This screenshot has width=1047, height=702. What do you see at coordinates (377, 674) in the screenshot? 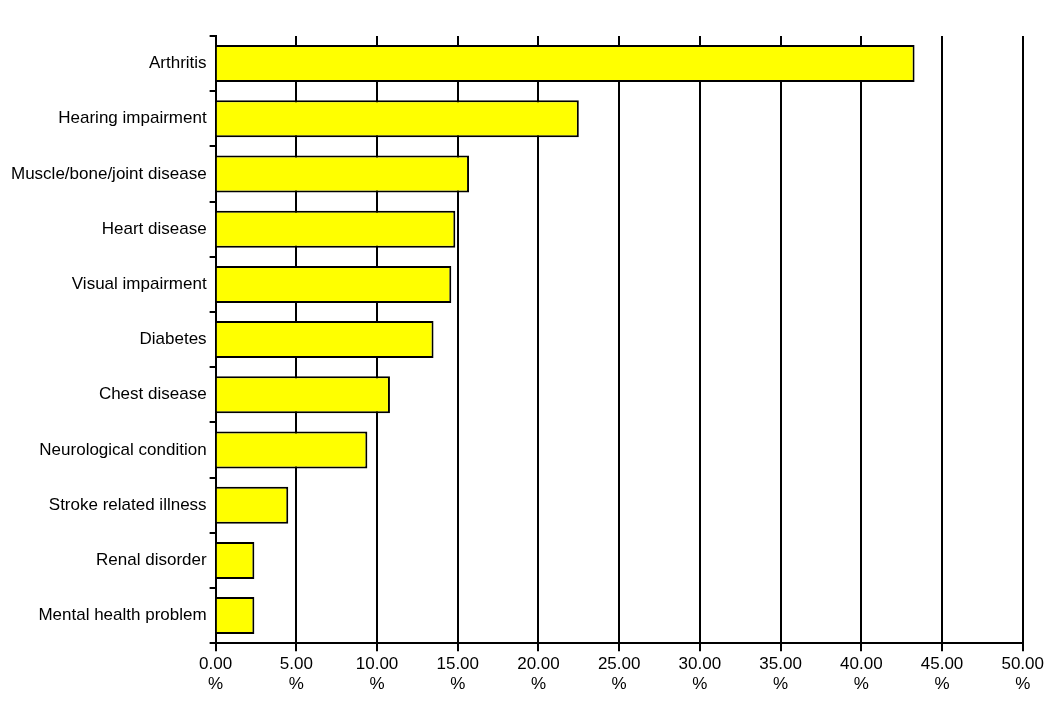
I see `x-tick-label: 10.00 %` at bounding box center [377, 674].